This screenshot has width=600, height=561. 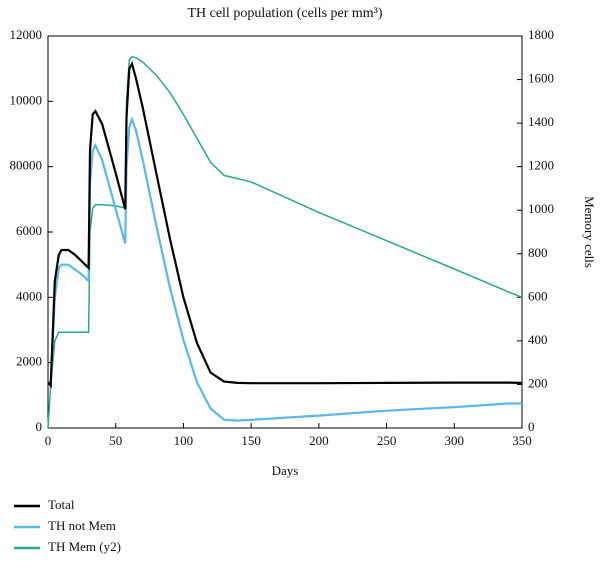 What do you see at coordinates (284, 13) in the screenshot?
I see `chart-title: TH cell population (cells per mm³)` at bounding box center [284, 13].